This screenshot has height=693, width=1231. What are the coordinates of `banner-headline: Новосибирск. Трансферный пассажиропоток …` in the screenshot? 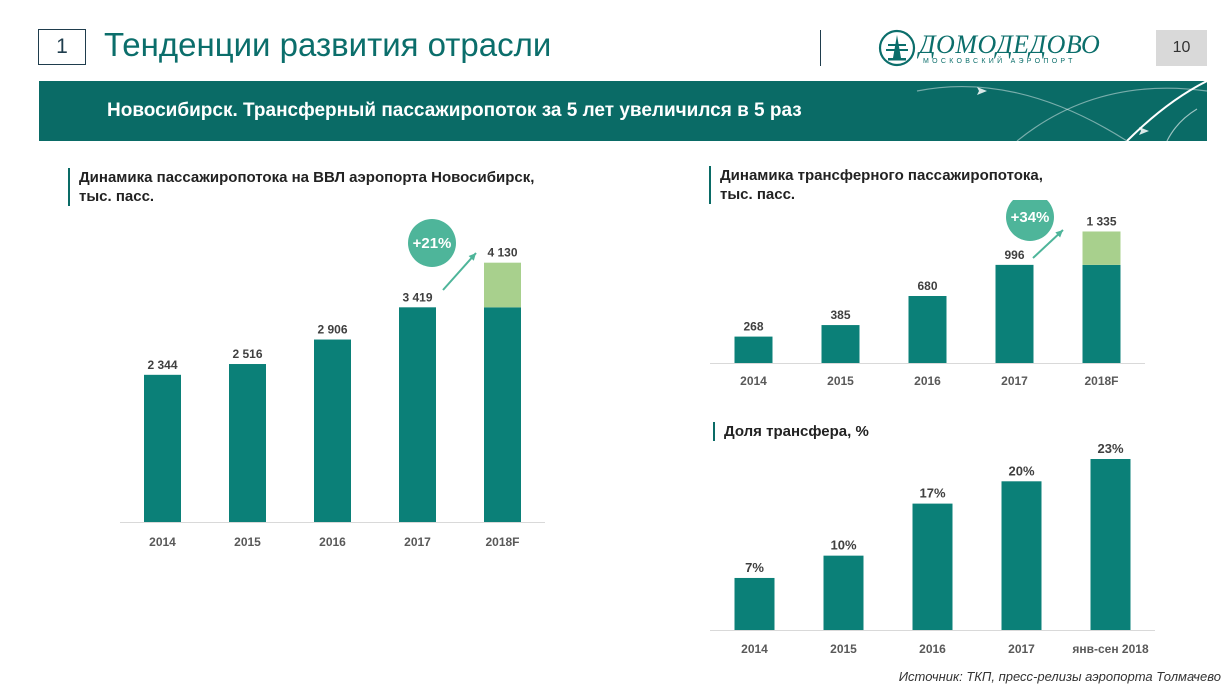 It's located at (454, 110).